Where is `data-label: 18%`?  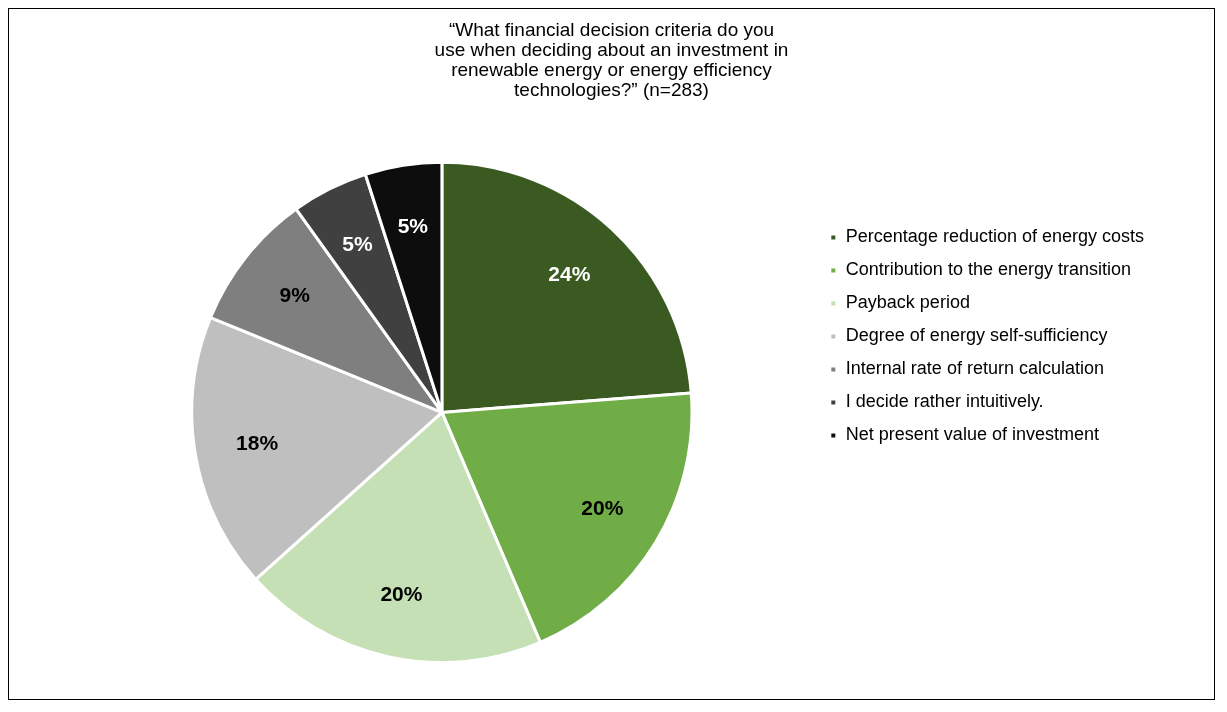
data-label: 18% is located at coordinates (257, 443).